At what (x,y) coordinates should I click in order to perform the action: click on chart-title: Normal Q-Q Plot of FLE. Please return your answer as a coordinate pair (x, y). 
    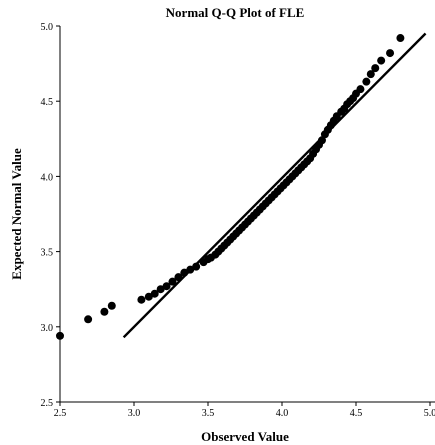
    Looking at the image, I should click on (235, 12).